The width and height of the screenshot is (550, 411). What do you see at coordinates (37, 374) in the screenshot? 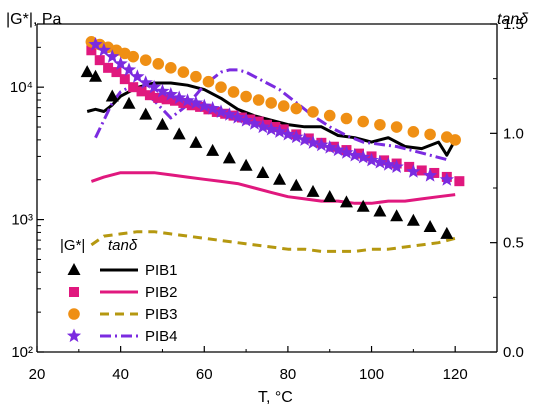
I see `x-tick-label: 20` at bounding box center [37, 374].